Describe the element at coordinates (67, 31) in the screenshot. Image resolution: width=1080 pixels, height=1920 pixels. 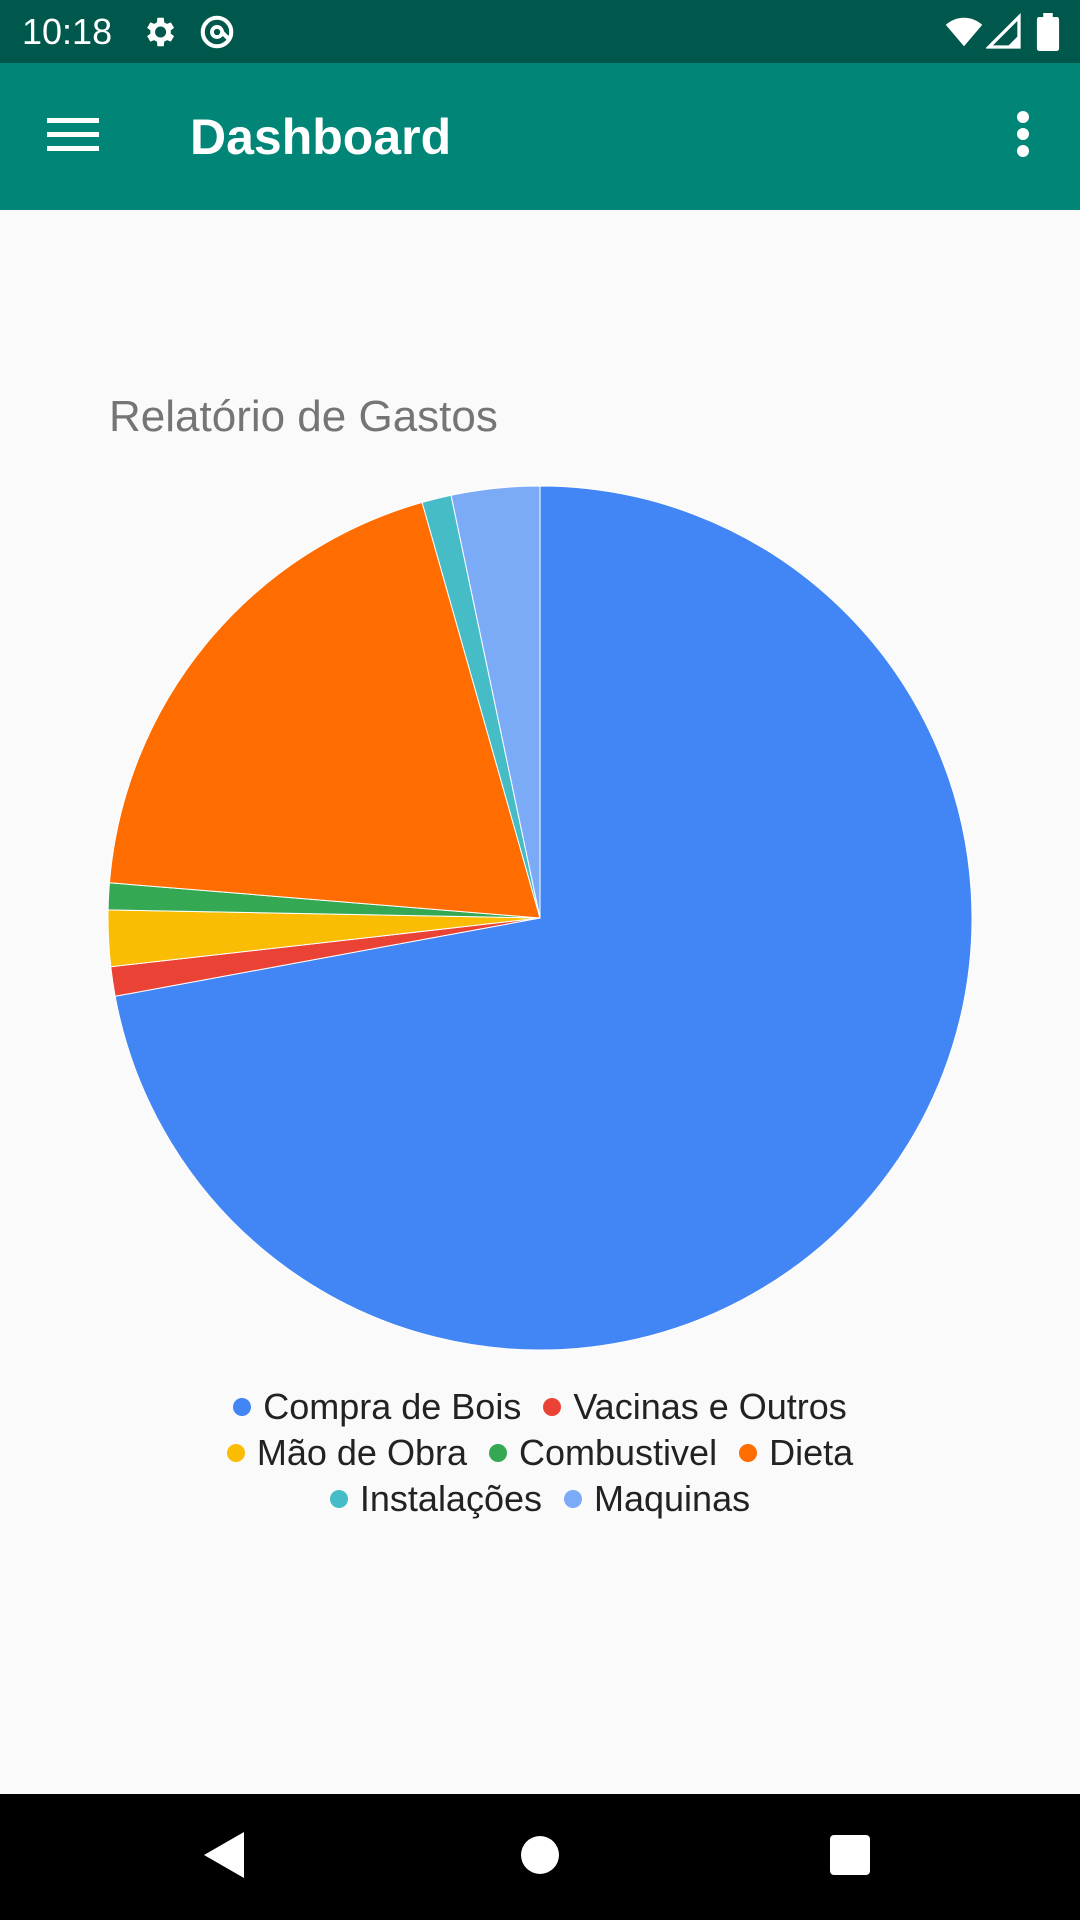
I see `status-time: 10:18` at that location.